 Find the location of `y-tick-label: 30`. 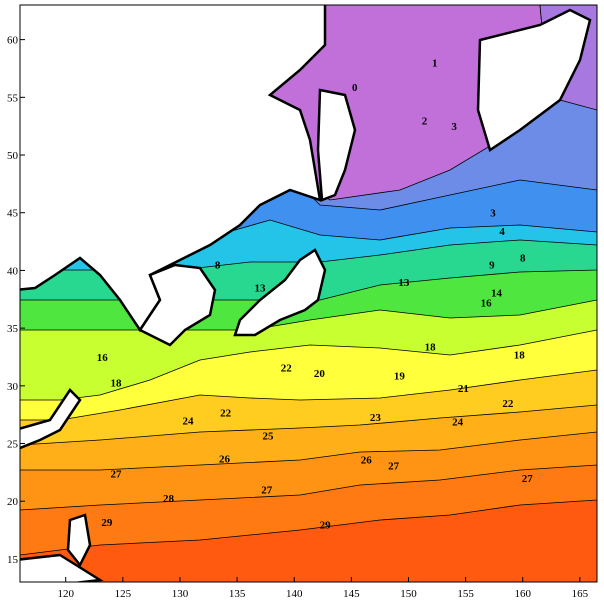

y-tick-label: 30 is located at coordinates (13, 387).